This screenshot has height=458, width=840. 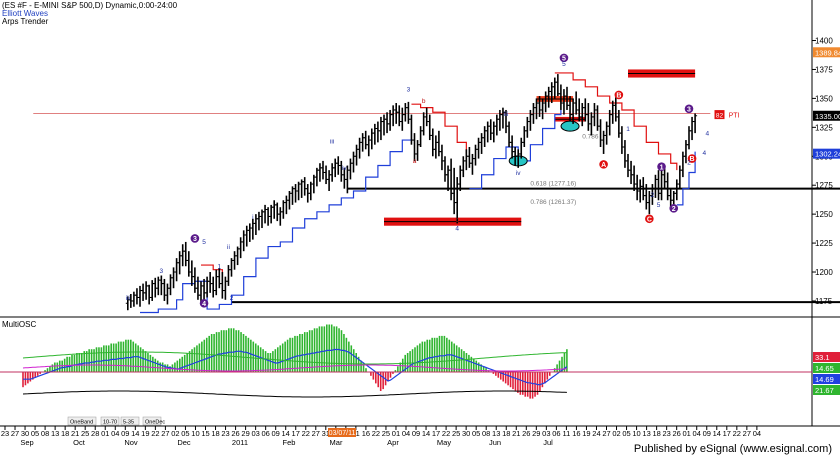 What do you see at coordinates (495, 442) in the screenshot?
I see `time-month-label: Jun` at bounding box center [495, 442].